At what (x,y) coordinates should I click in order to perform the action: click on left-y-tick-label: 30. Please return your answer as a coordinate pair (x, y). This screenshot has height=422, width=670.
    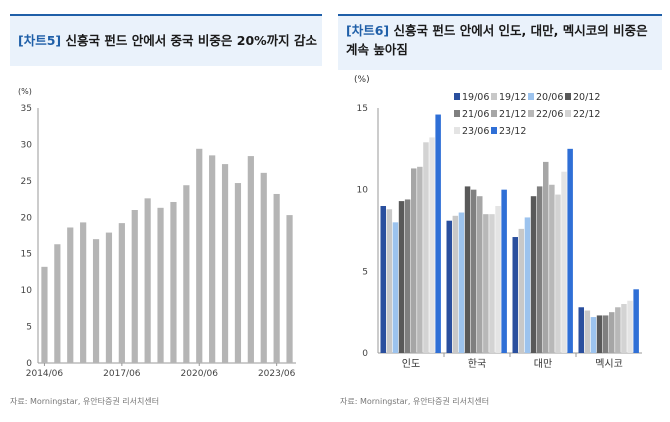
    Looking at the image, I should click on (27, 145).